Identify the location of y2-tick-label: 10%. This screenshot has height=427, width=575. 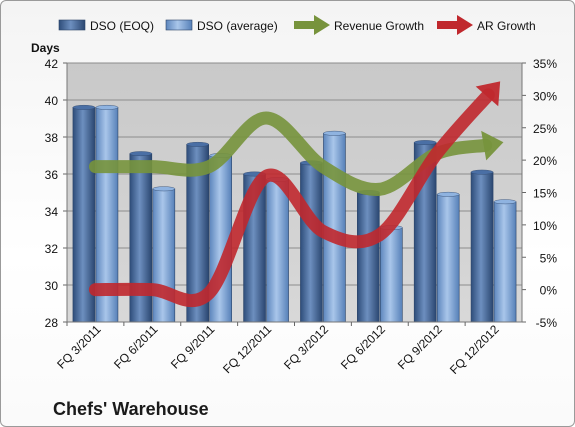
(545, 226).